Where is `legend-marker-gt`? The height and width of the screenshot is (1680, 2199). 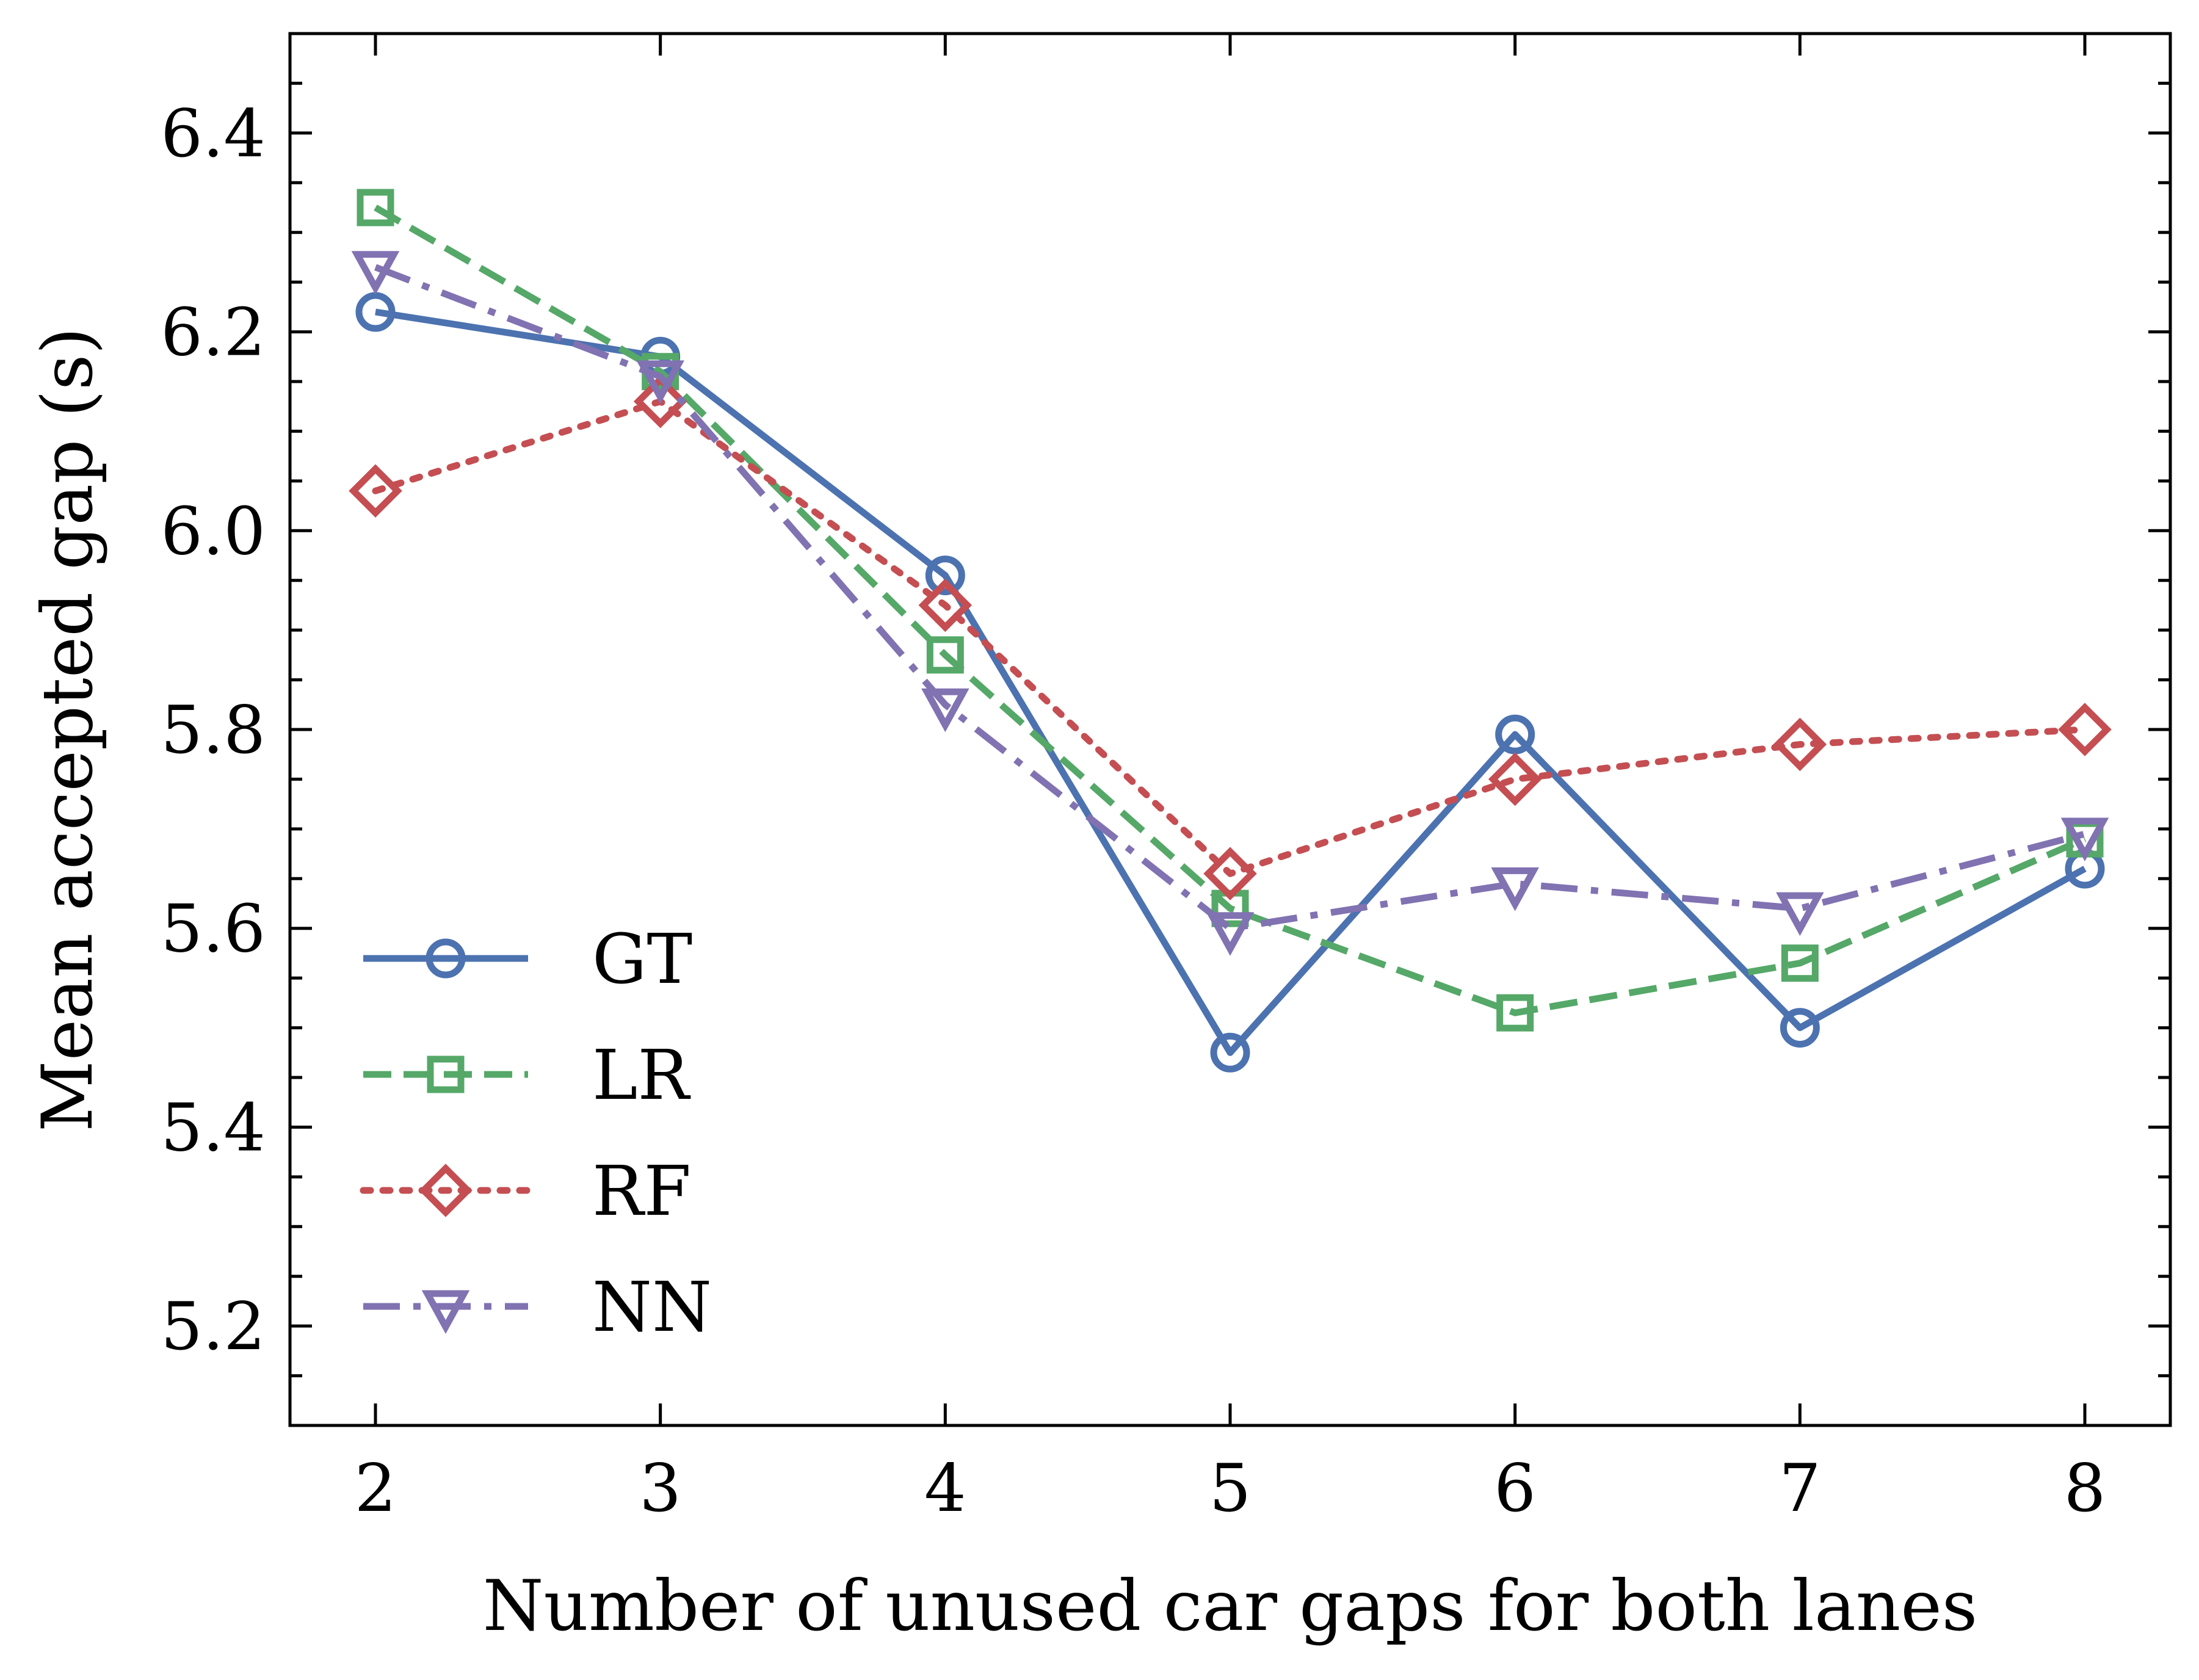
legend-marker-gt is located at coordinates (446, 958).